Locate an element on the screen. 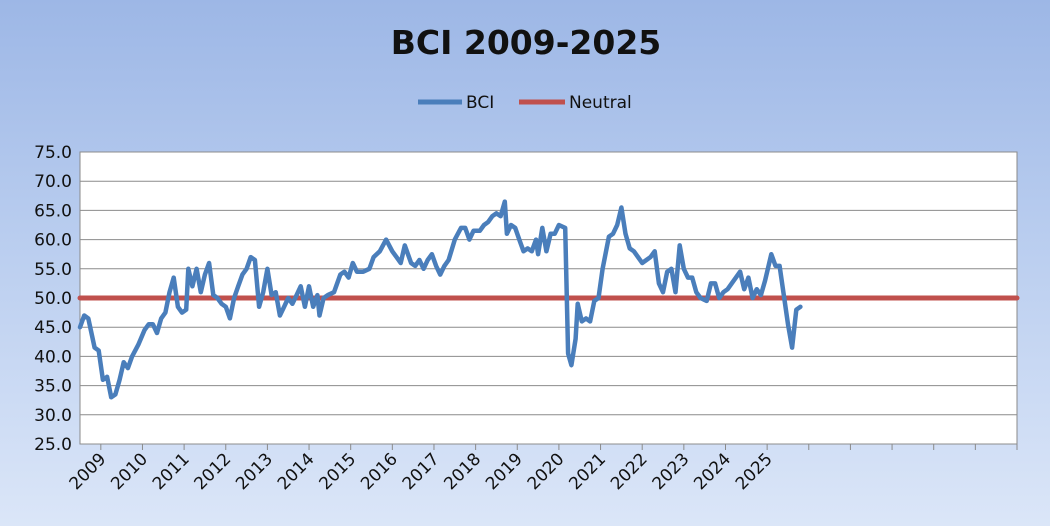 This screenshot has height=526, width=1050. y-tick-label: 55.0 is located at coordinates (53, 270).